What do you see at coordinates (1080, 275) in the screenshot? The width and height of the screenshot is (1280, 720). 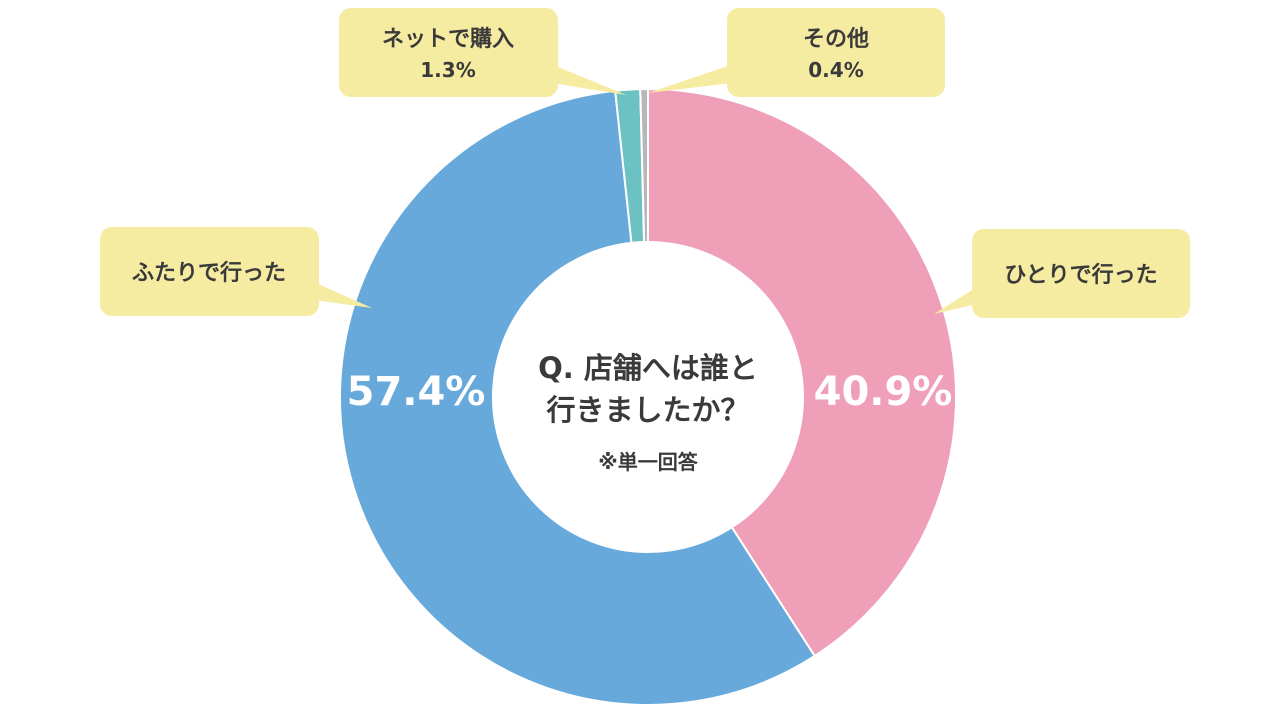 I see `legend-label-hitori: ひとりで行った` at bounding box center [1080, 275].